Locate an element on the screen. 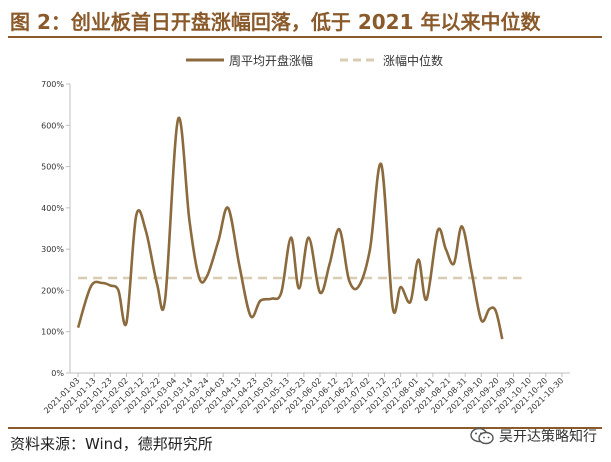 The image size is (611, 462). y-tick-labels: 0% 100% 200% 300% 400% 500% 600% 700% is located at coordinates (55, 229).